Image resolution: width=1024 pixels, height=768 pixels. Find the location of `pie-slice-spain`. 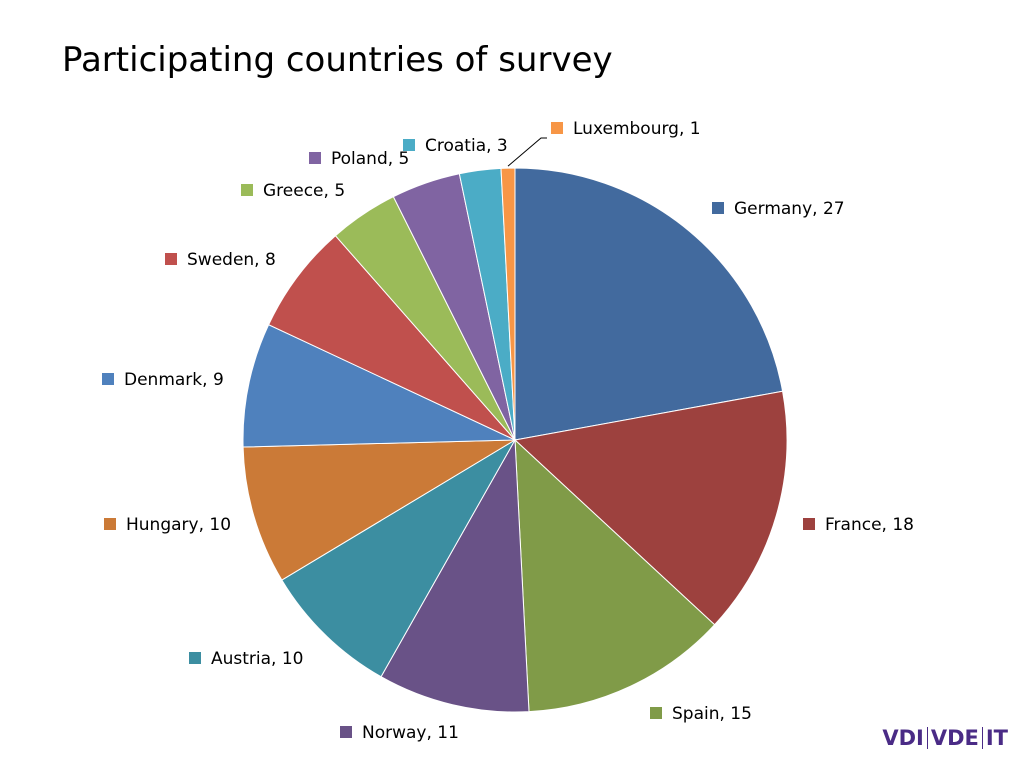

pie-slice-spain is located at coordinates (615, 575).